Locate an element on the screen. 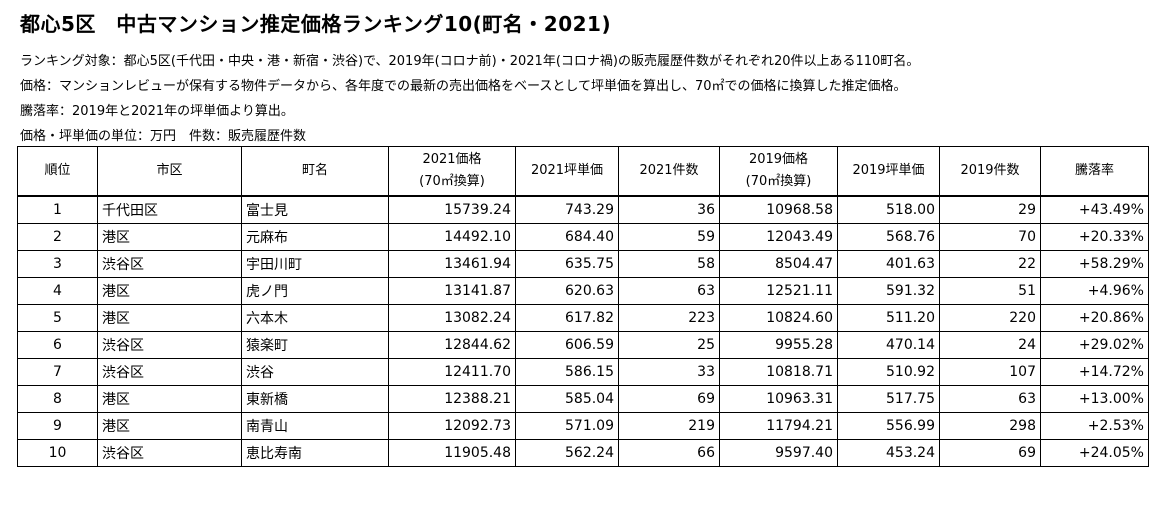 This screenshot has width=1166, height=508. cell-2019-count: 70 is located at coordinates (990, 237).